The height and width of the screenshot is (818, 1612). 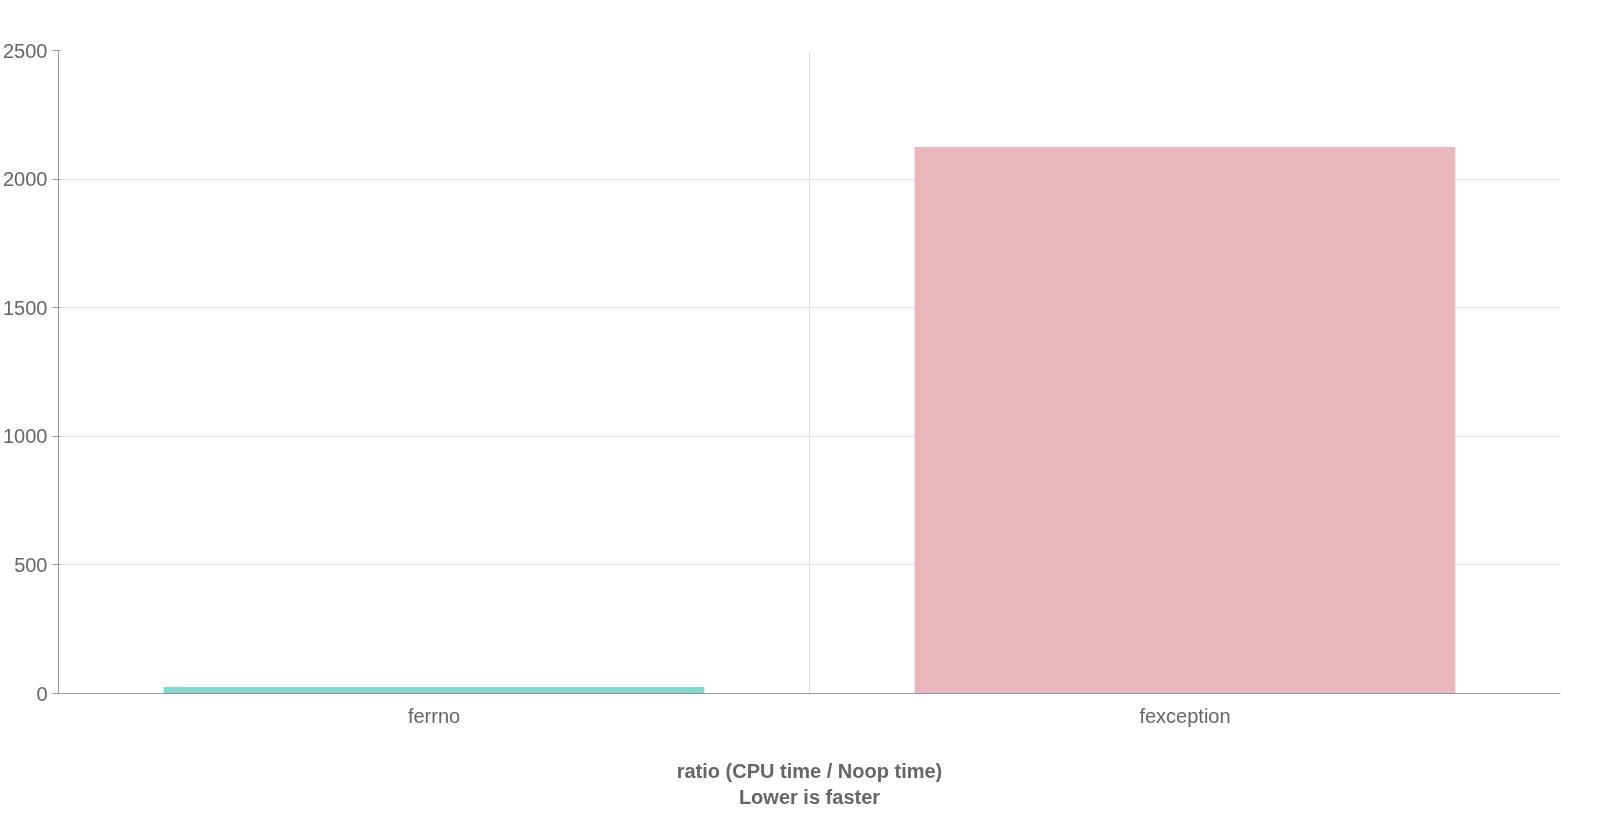 What do you see at coordinates (25, 179) in the screenshot?
I see `y-tick-label: 2000` at bounding box center [25, 179].